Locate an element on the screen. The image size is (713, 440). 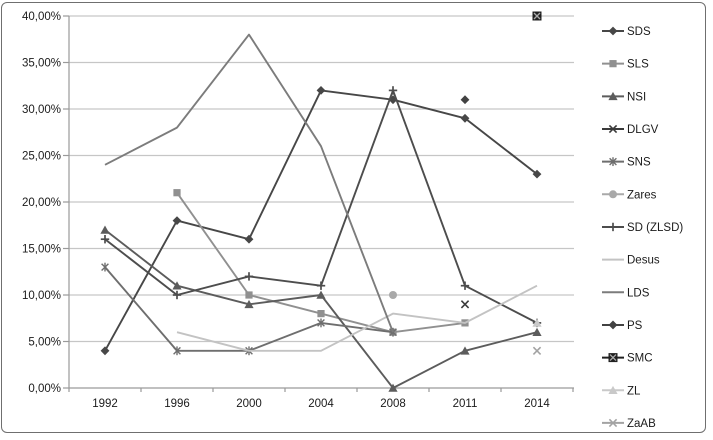
series-line is located at coordinates (357, 318).